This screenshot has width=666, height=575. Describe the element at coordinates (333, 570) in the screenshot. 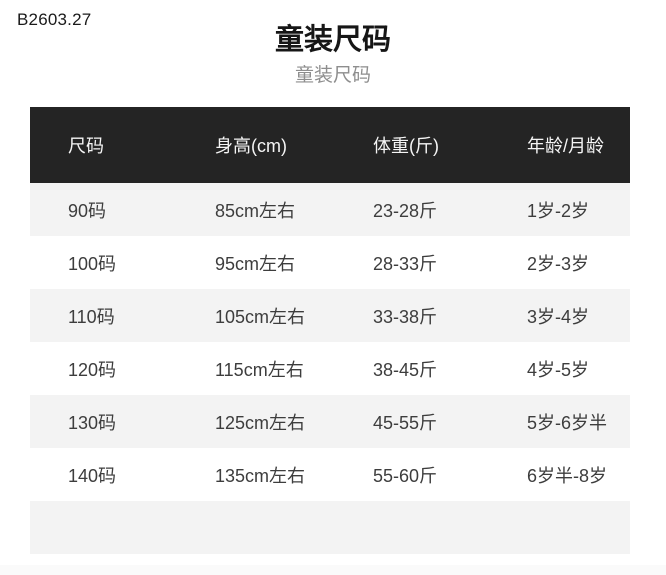

I see `bottom-strip` at that location.